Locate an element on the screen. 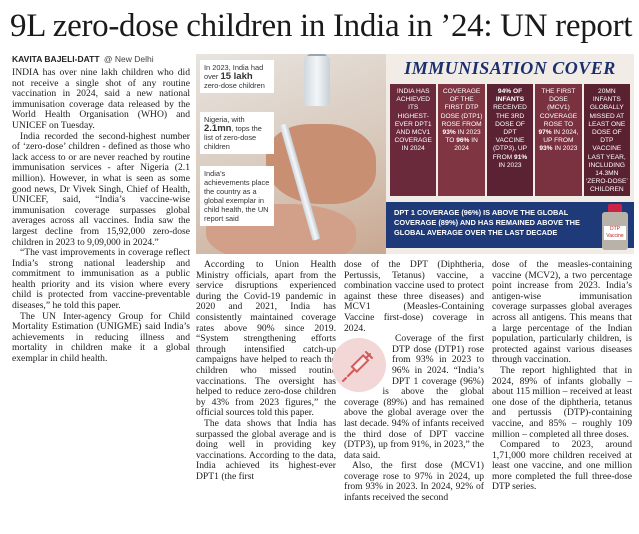  note-highlight: 15 lakh is located at coordinates (236, 76).